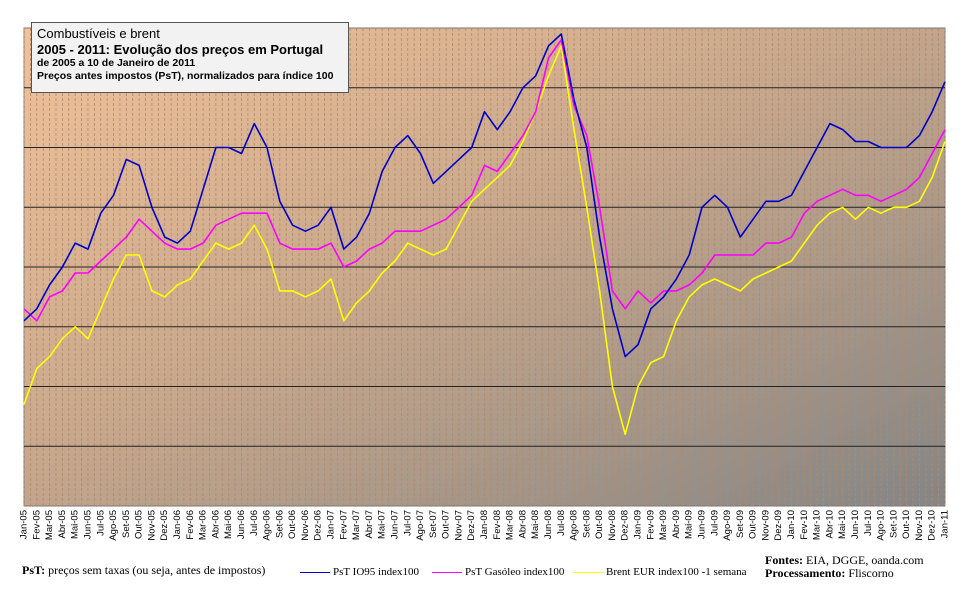 The width and height of the screenshot is (969, 592). Describe the element at coordinates (100, 523) in the screenshot. I see `x-tick-label: Jul-05` at that location.